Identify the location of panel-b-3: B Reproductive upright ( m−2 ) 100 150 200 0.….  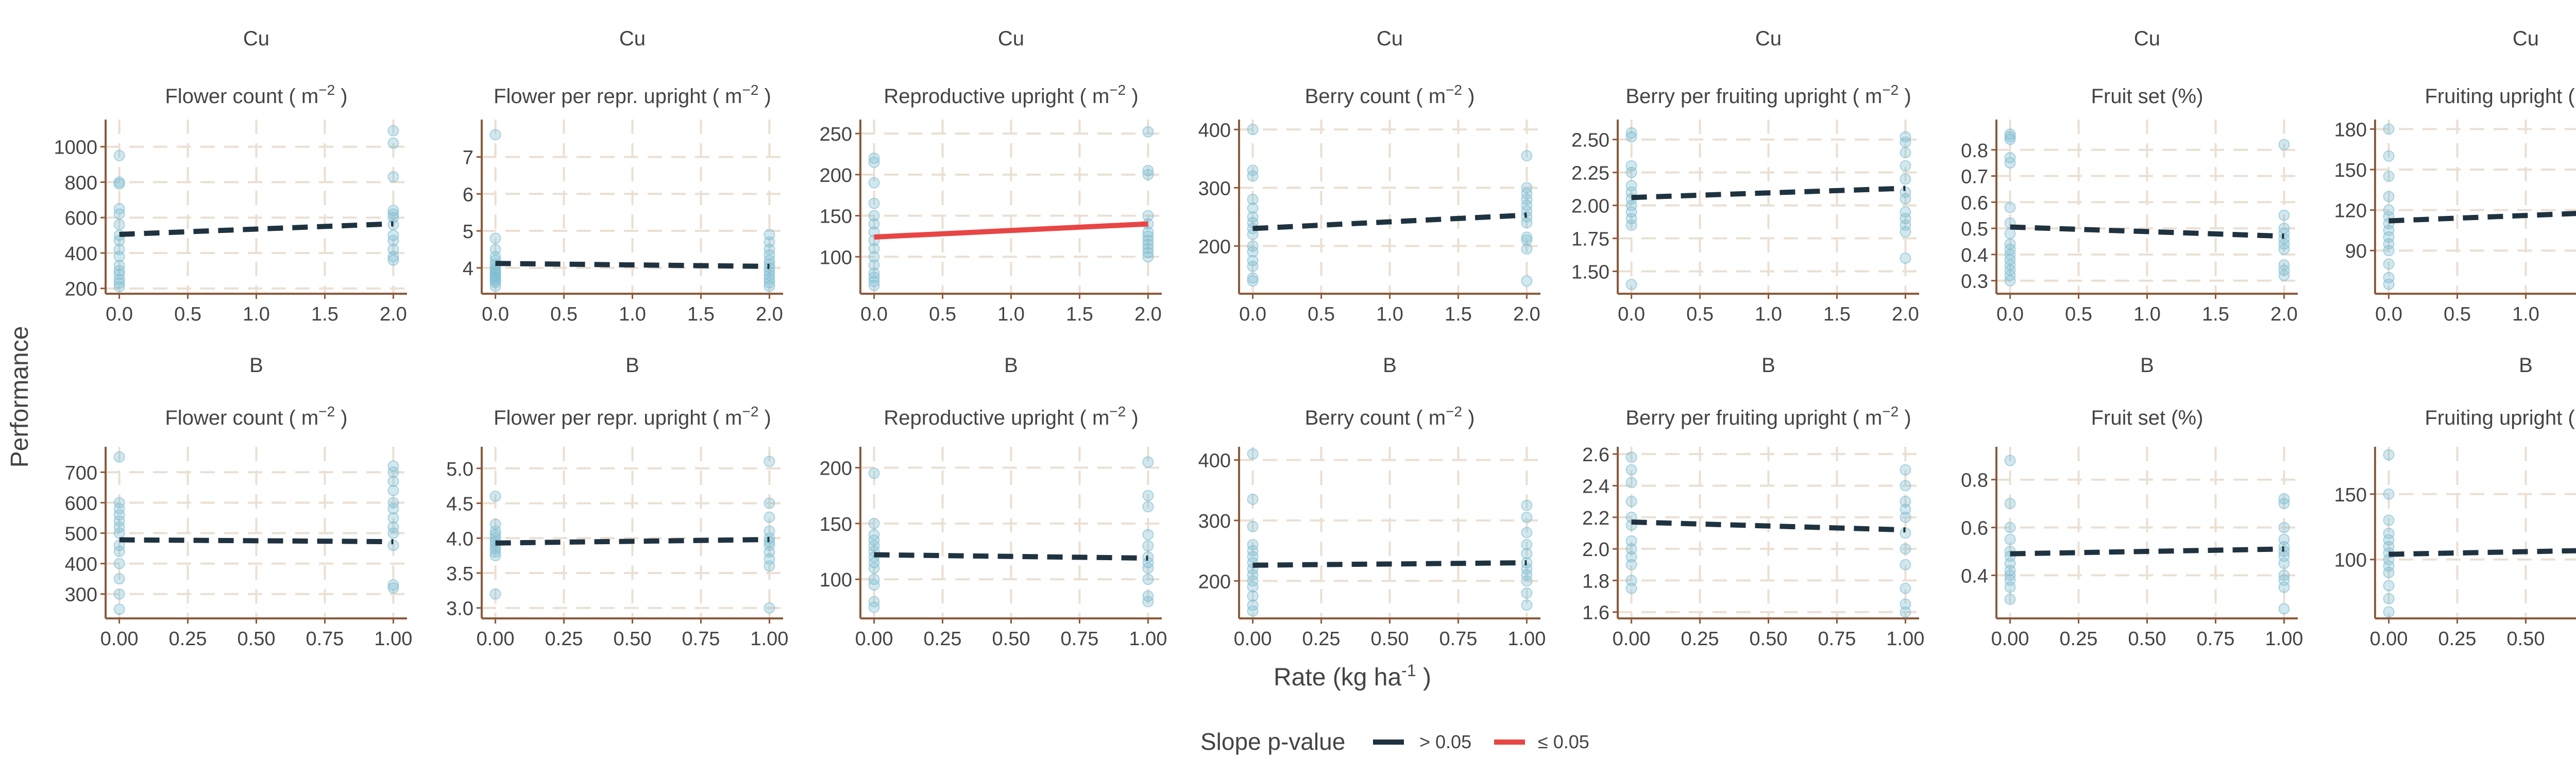
(993, 502).